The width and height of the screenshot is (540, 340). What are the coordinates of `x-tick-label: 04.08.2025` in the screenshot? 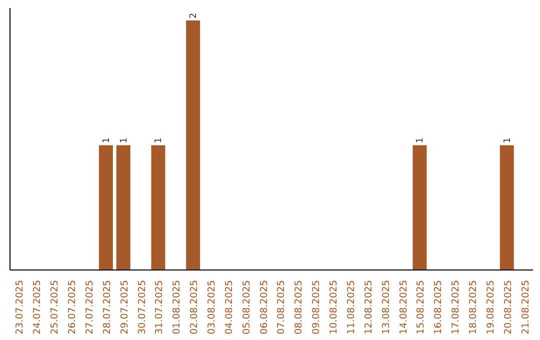 It's located at (229, 307).